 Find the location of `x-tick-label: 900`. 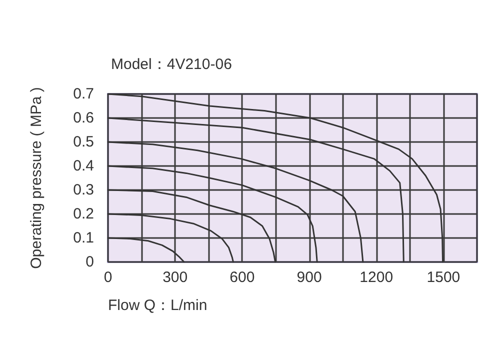

x-tick-label: 900 is located at coordinates (309, 277).